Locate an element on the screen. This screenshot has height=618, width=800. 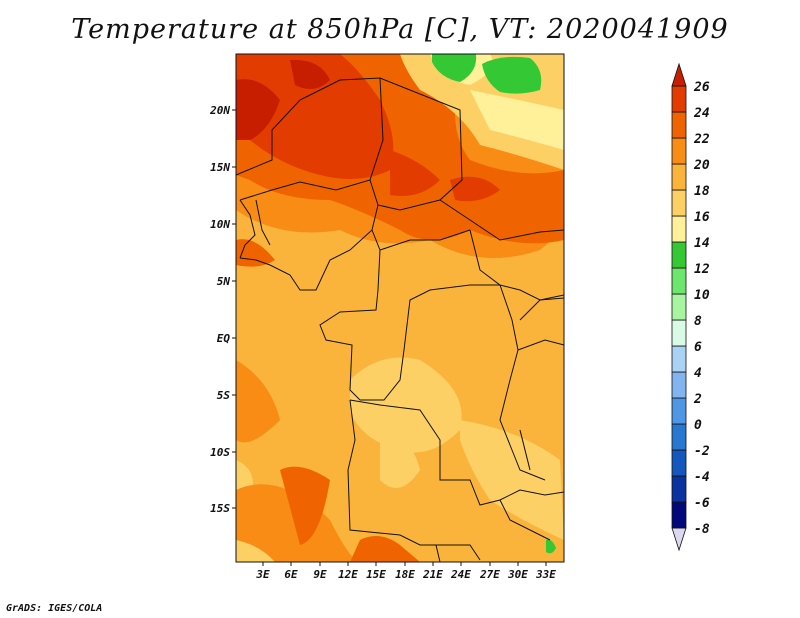
latitude-axis: 20N 15N 10N 5N EQ 5S 10S 15S is located at coordinates (222, 309).